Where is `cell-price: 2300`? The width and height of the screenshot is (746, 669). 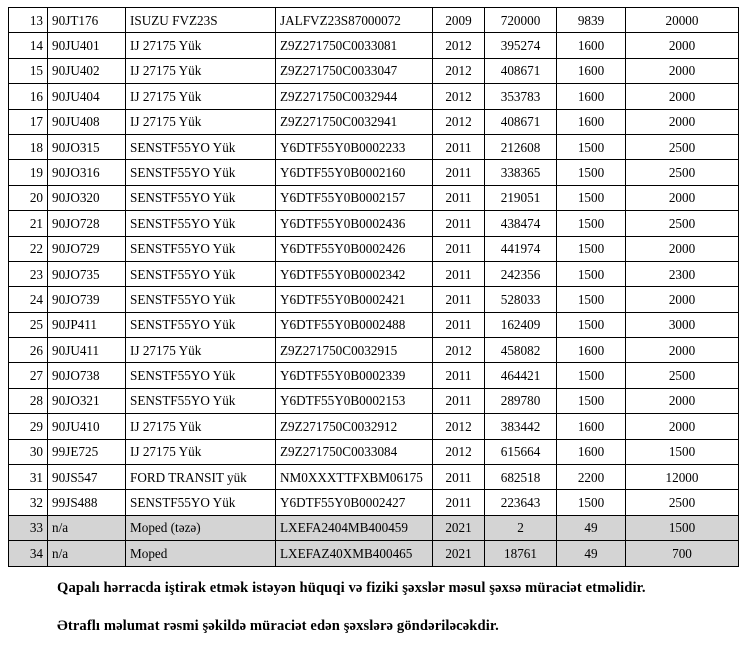
cell-price: 2300 is located at coordinates (682, 274).